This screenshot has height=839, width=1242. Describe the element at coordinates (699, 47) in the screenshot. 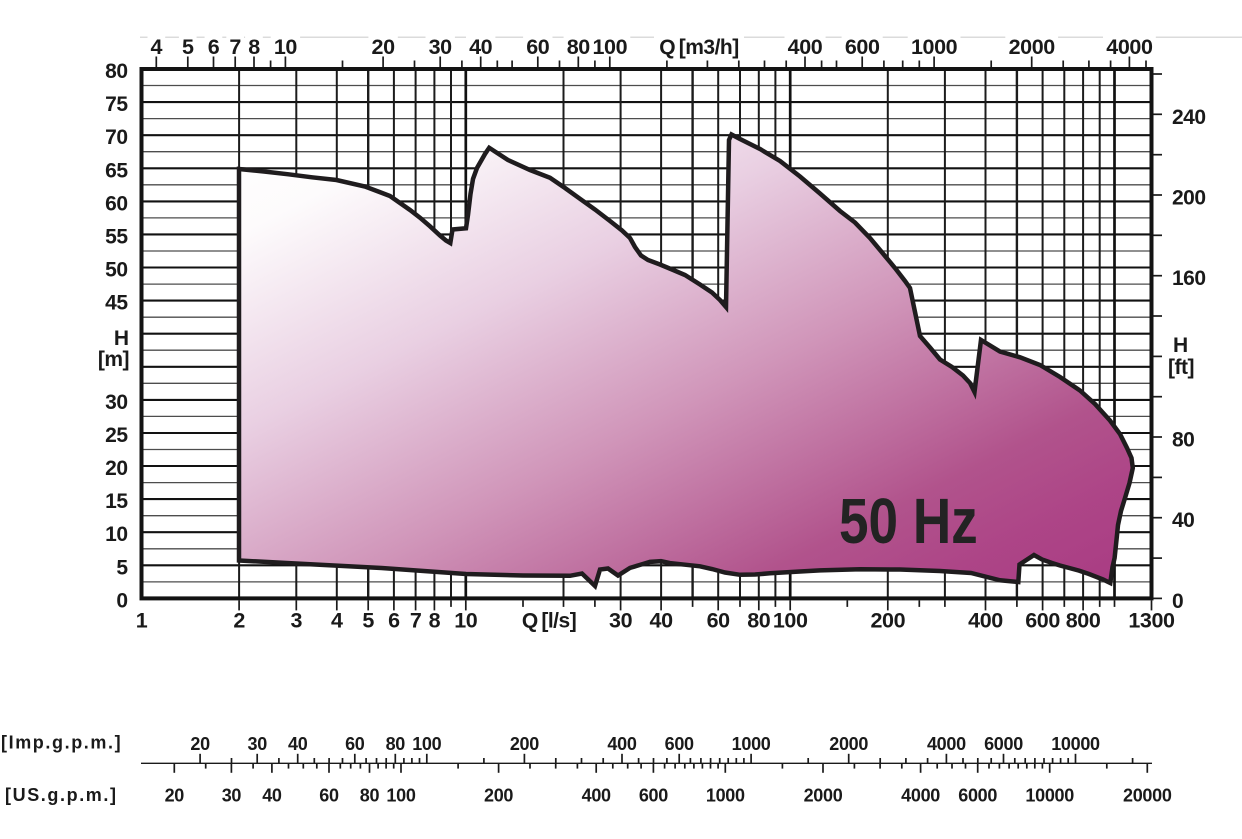

I see `svg-text: Q [m3/h]` at that location.